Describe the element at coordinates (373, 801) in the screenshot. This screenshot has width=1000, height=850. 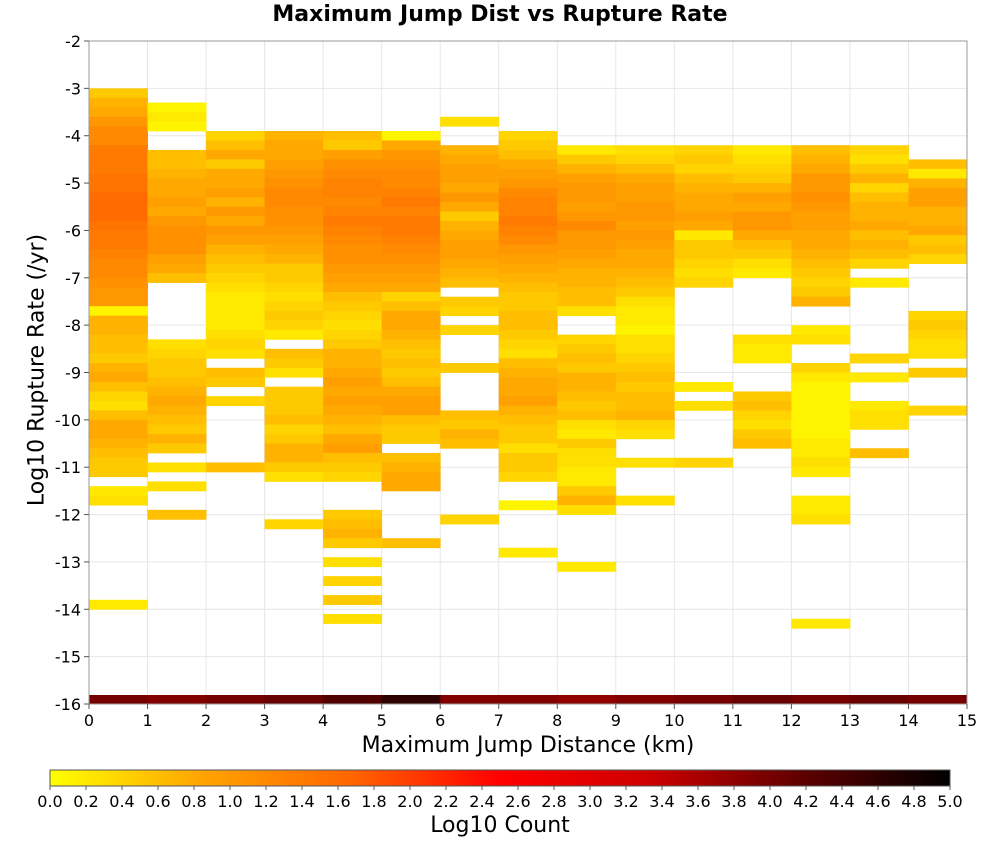
I see `colorbar-tick-label: 1.8` at that location.